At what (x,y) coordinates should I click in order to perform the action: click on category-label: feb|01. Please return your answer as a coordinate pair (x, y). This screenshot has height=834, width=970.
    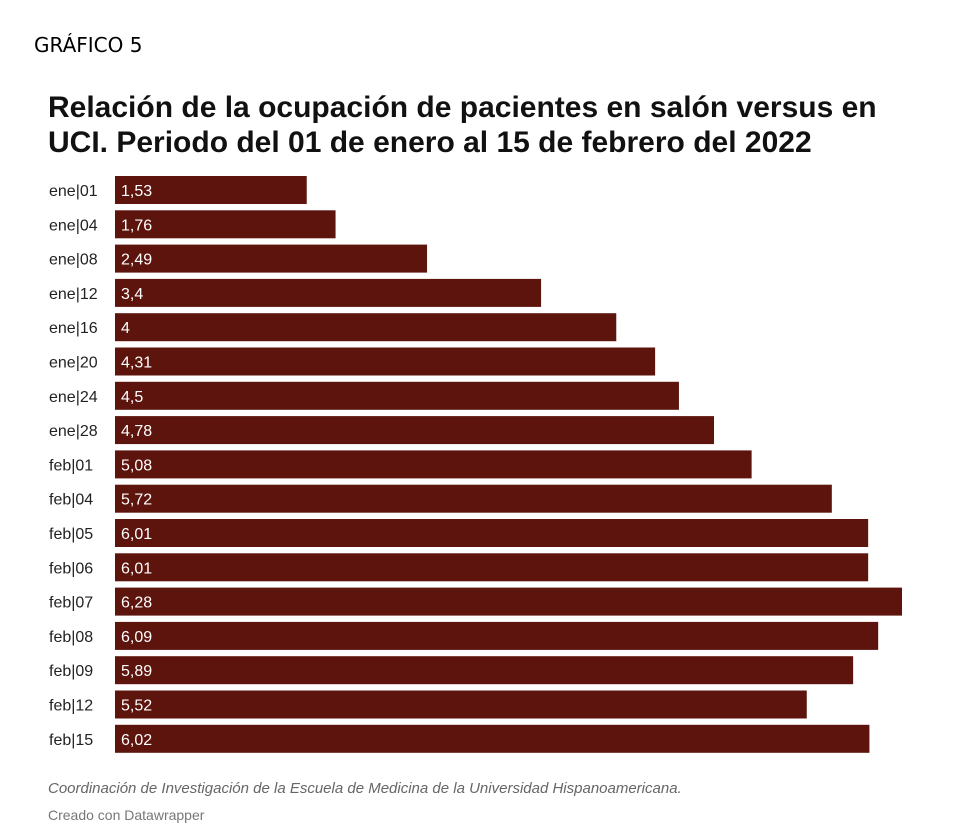
    Looking at the image, I should click on (71, 465).